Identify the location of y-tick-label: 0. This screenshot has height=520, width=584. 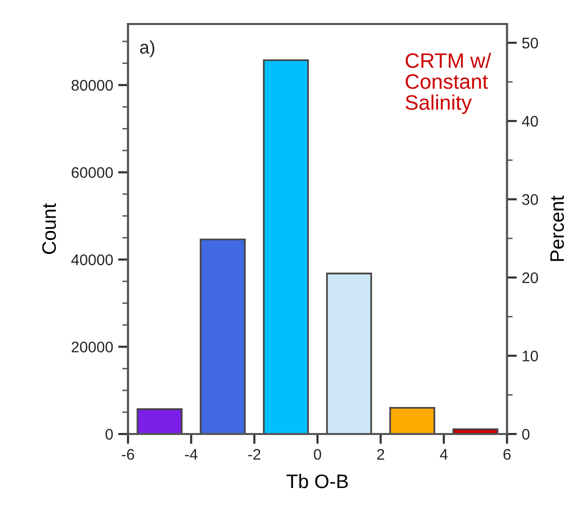
(109, 434).